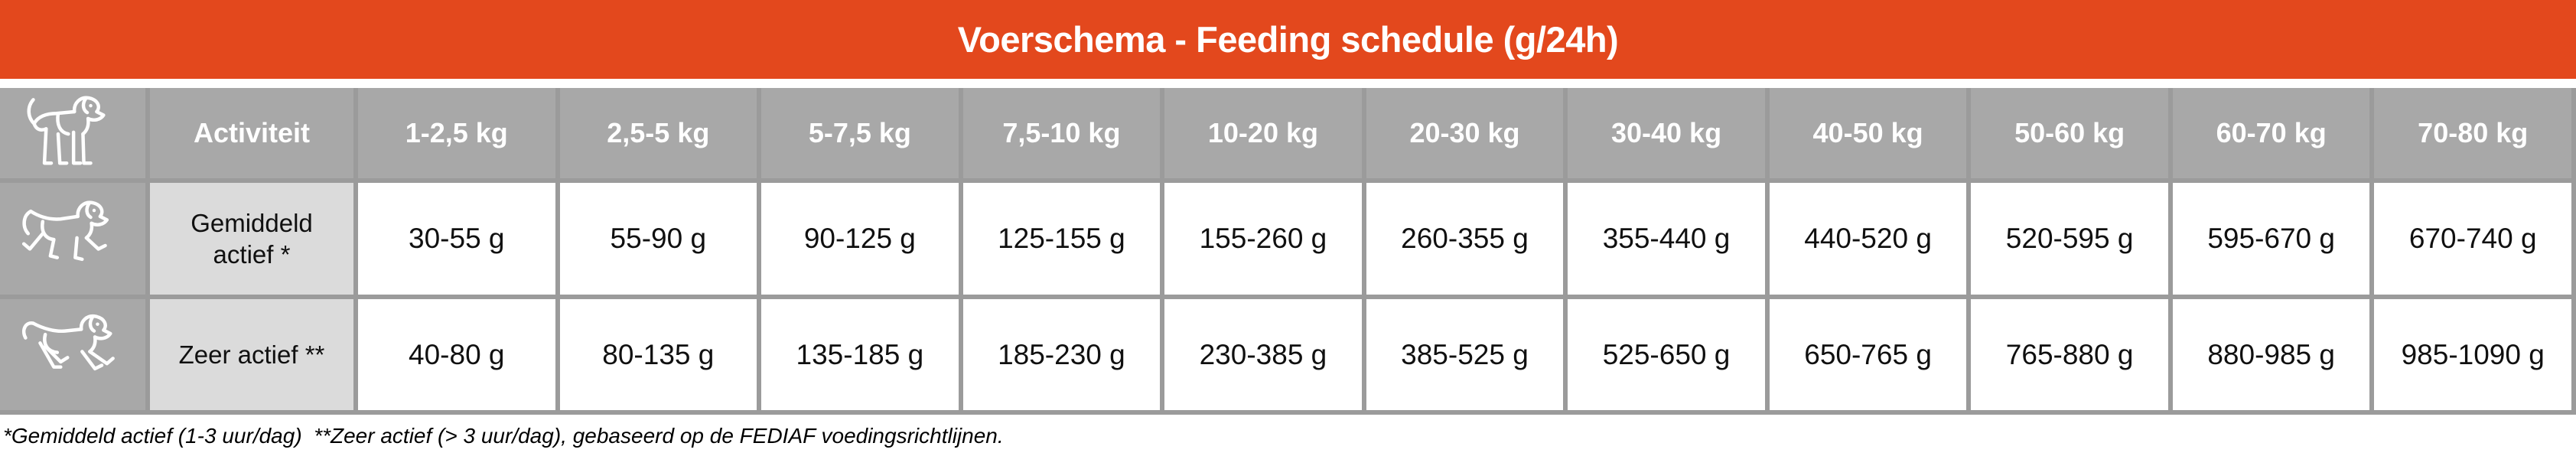 This screenshot has width=2576, height=456. What do you see at coordinates (457, 239) in the screenshot?
I see `value-cell-average-1: 30-55 g` at bounding box center [457, 239].